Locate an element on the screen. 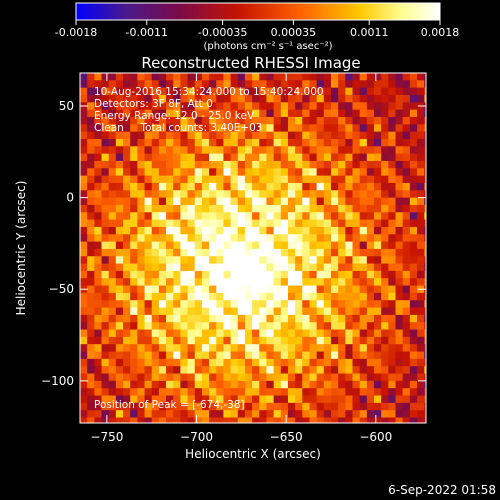 Image resolution: width=500 pixels, height=500 pixels. annotation-detectors: Detectors: 3F 8F, Att 0 is located at coordinates (153, 104).